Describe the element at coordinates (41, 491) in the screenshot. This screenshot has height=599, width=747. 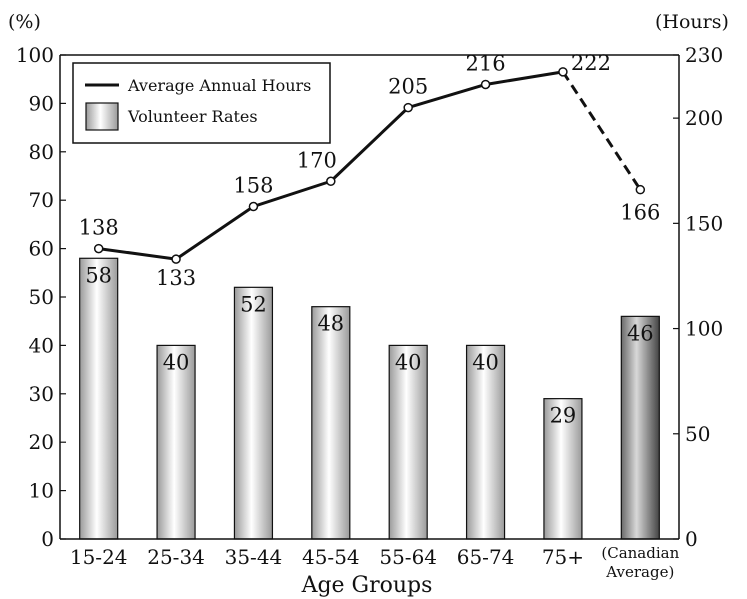
I see `left-tick-label: 10` at that location.